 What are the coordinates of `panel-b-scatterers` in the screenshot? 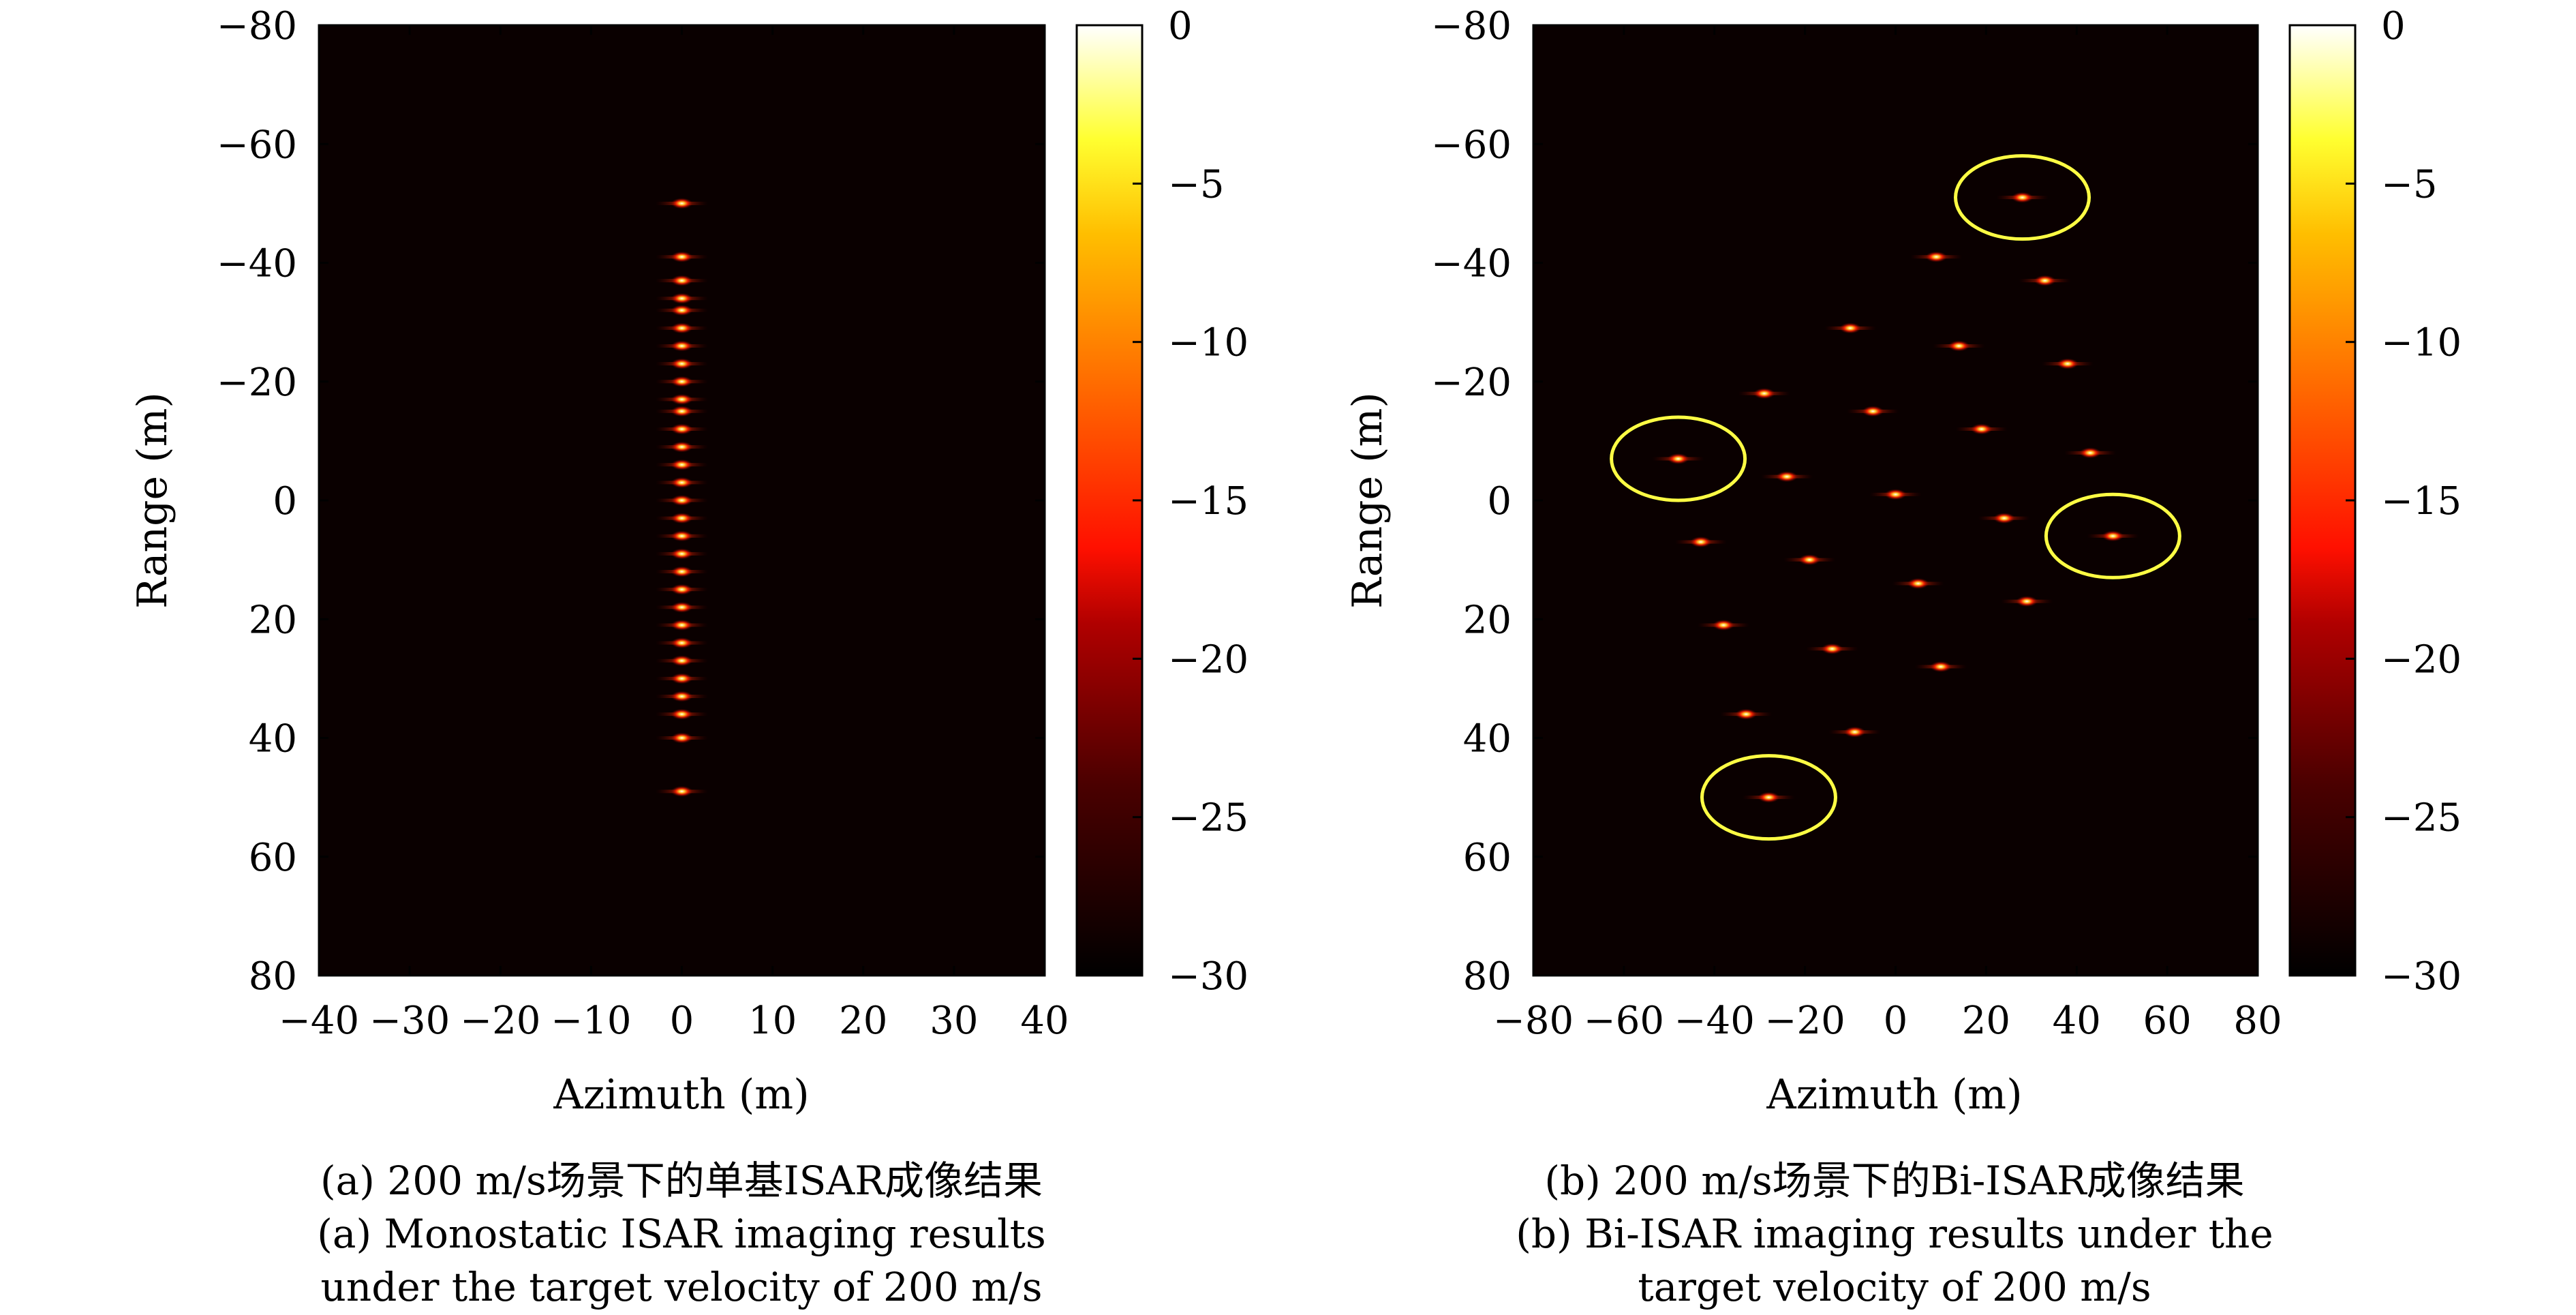 It's located at (1895, 497).